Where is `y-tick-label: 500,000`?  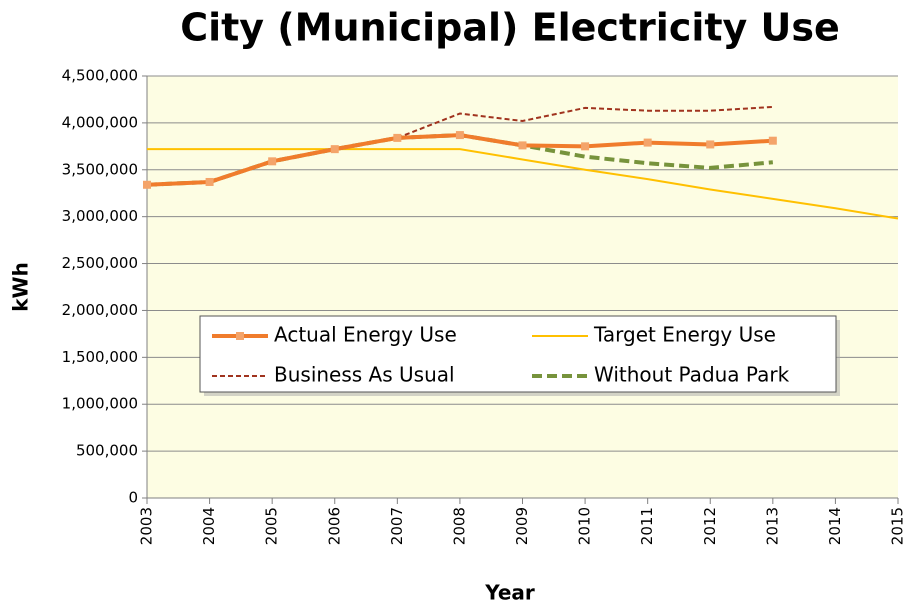 y-tick-label: 500,000 is located at coordinates (107, 451).